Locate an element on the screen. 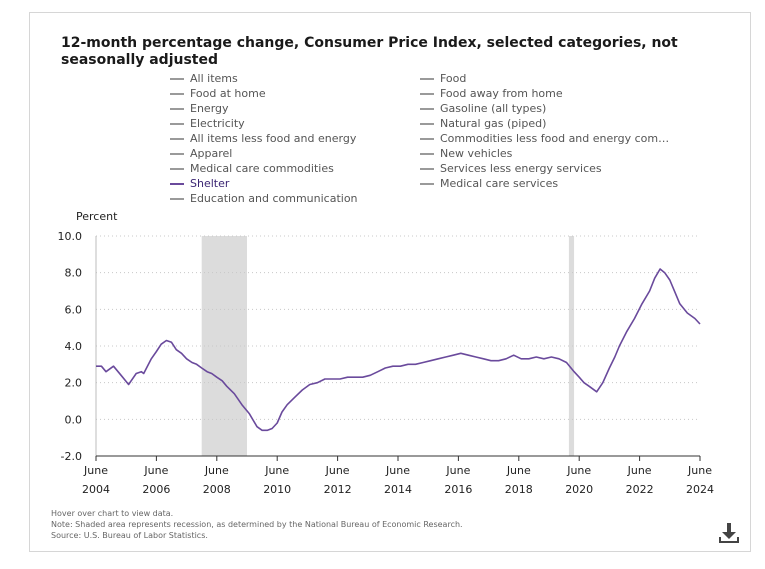  legend-label: Food away from home is located at coordinates (501, 93).